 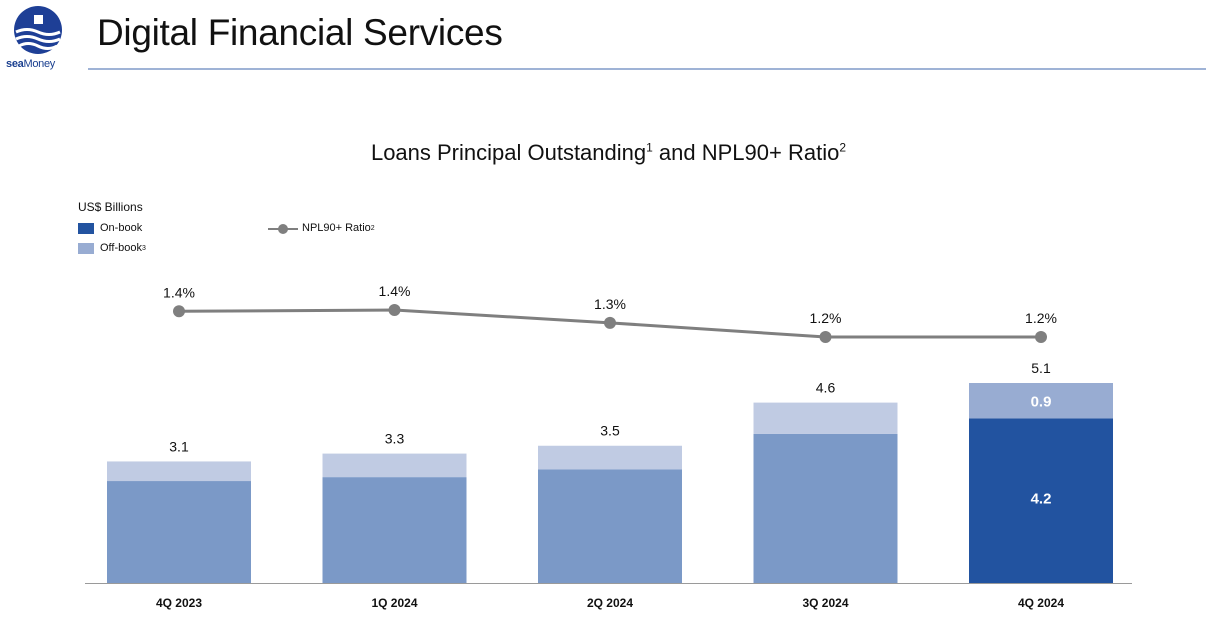 I want to click on npl-label-0: 1.4%, so click(x=179, y=292).